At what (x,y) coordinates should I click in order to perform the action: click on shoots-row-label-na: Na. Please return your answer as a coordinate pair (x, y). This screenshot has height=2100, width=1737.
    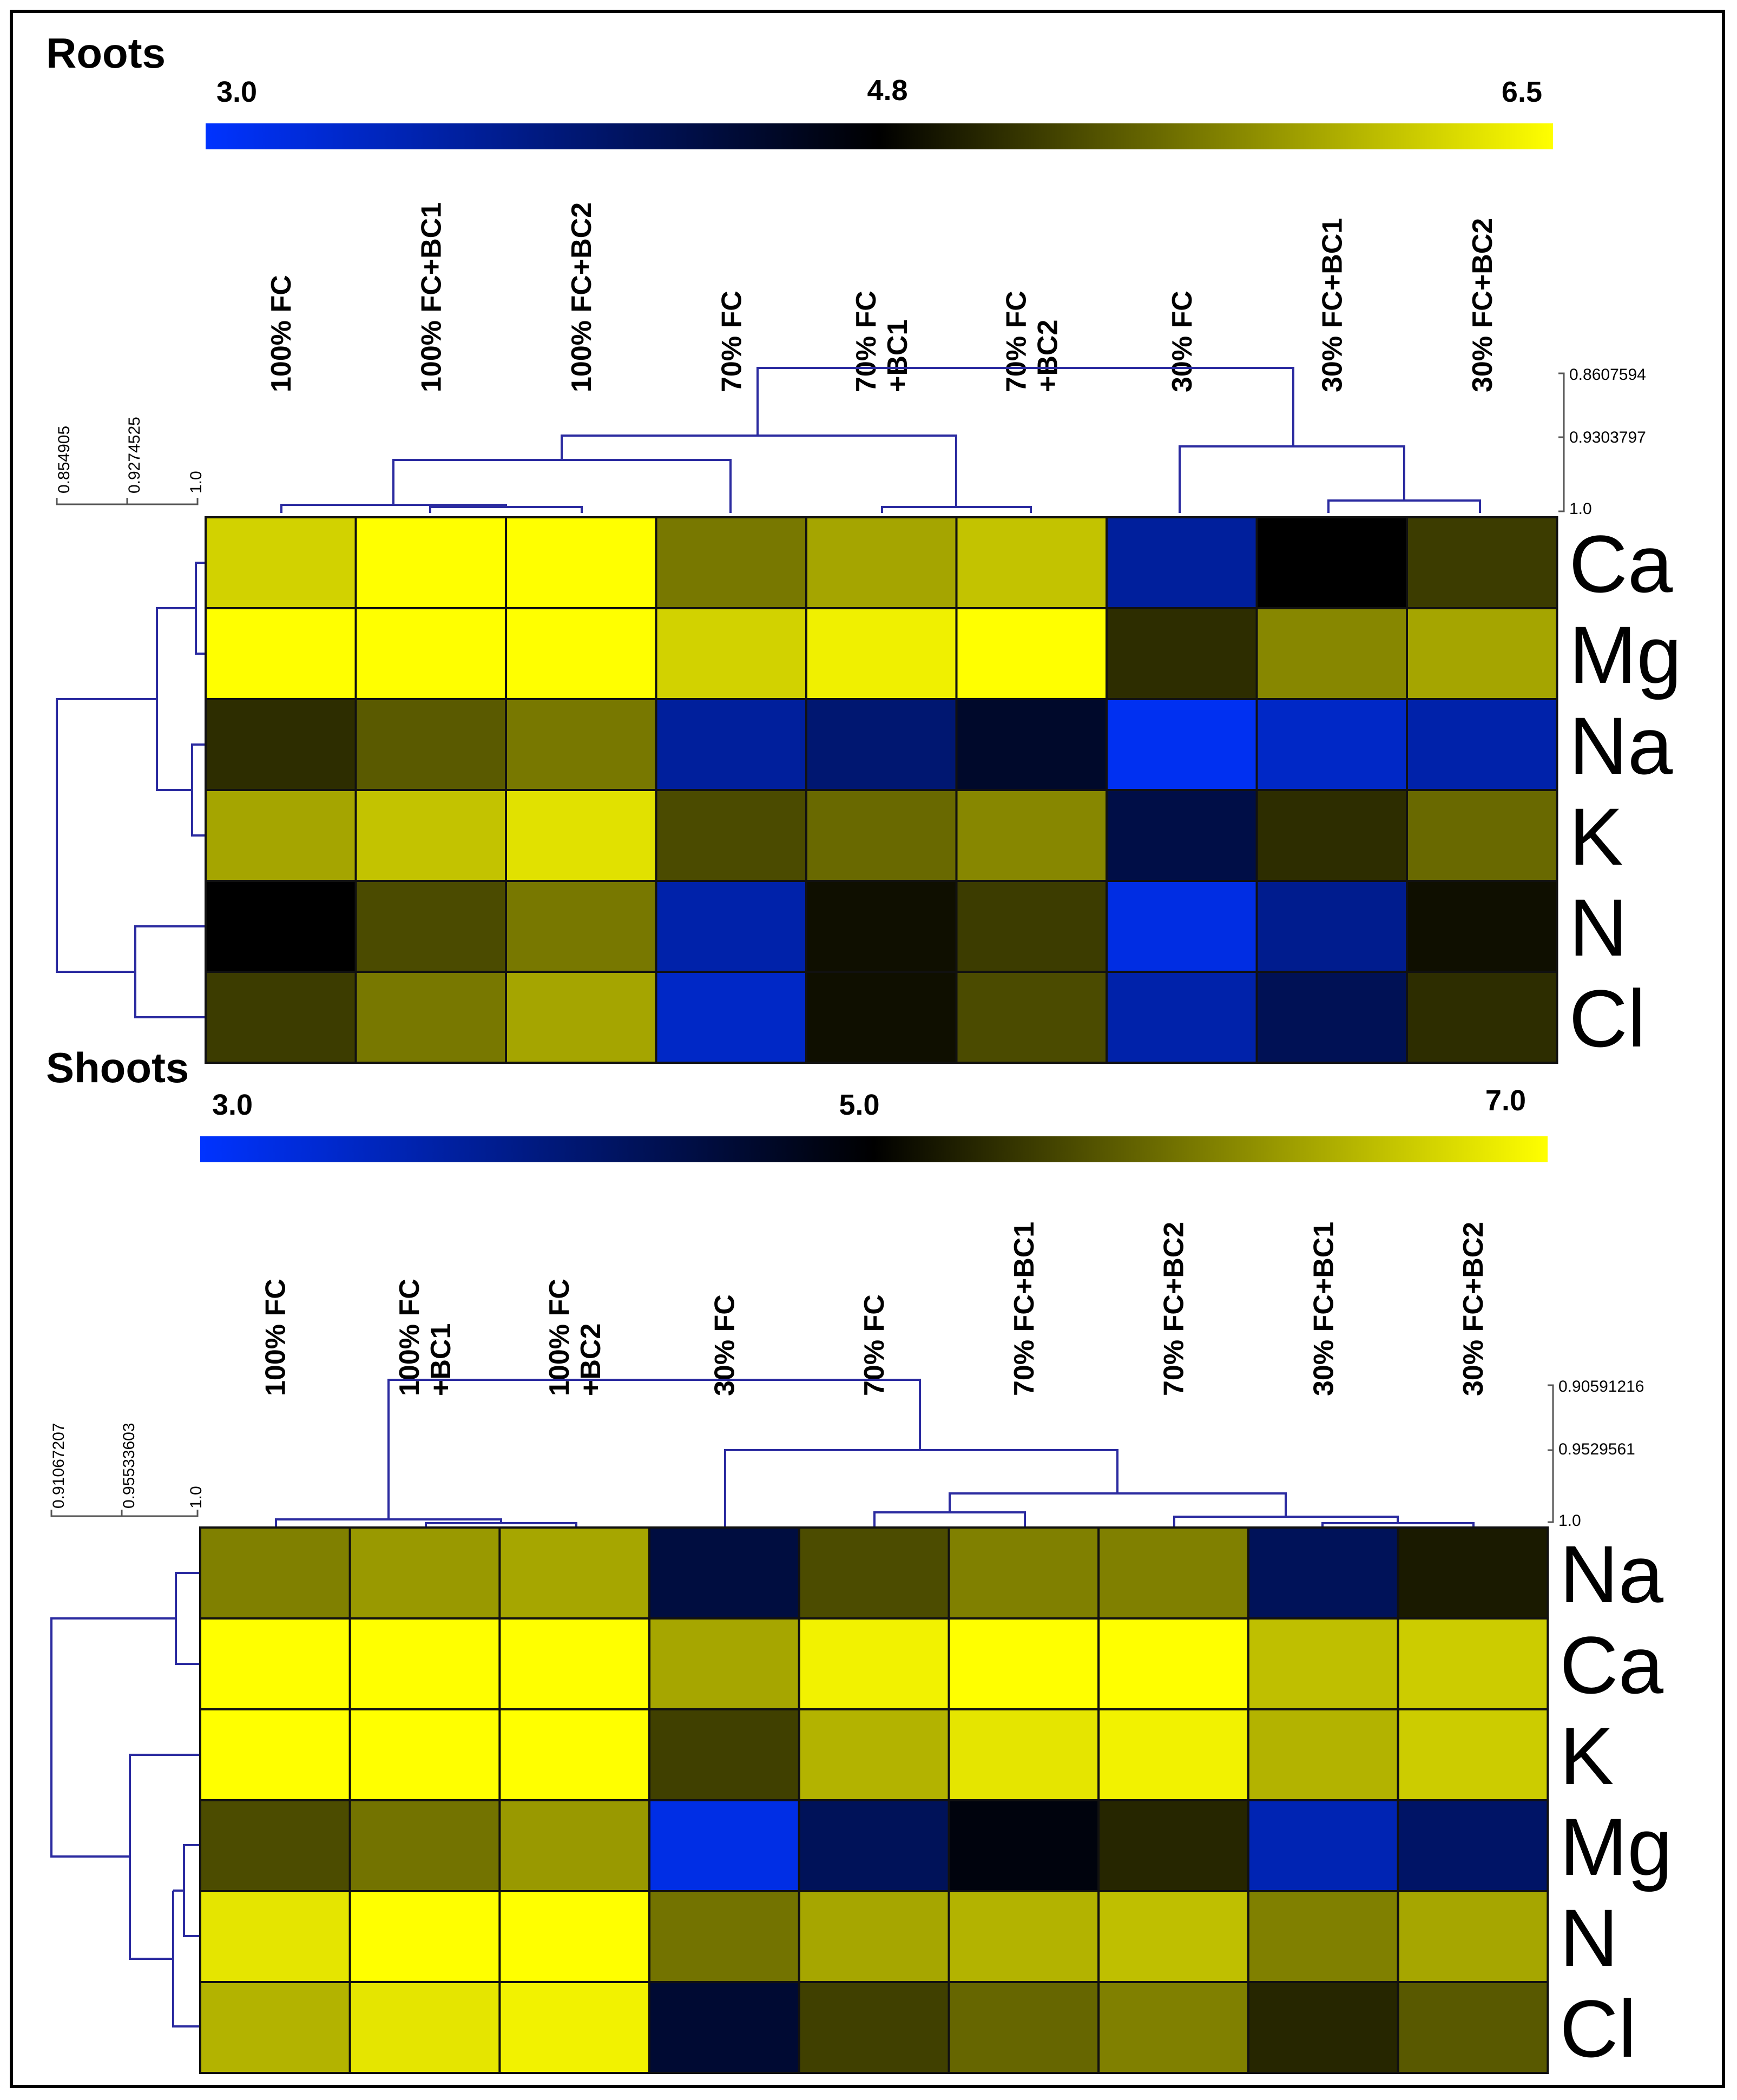
    Looking at the image, I should click on (1611, 1574).